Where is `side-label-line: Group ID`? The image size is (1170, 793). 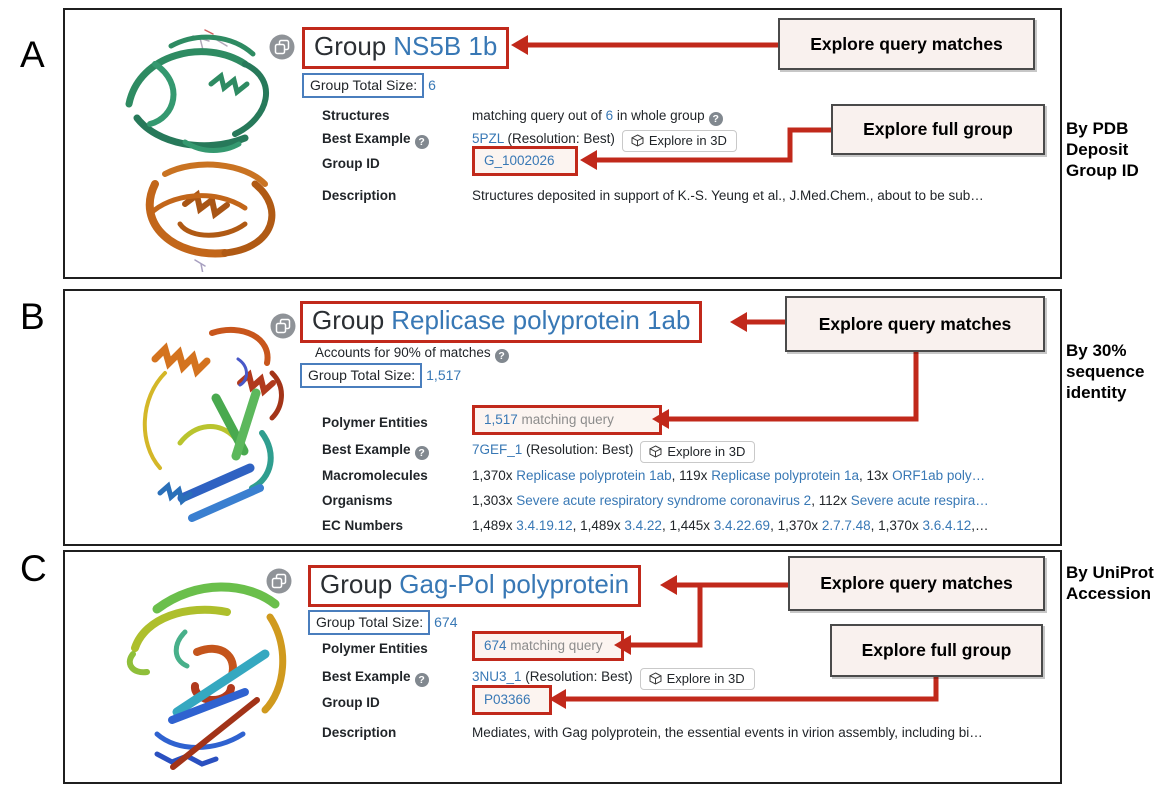
side-label-line: Group ID is located at coordinates (1102, 170).